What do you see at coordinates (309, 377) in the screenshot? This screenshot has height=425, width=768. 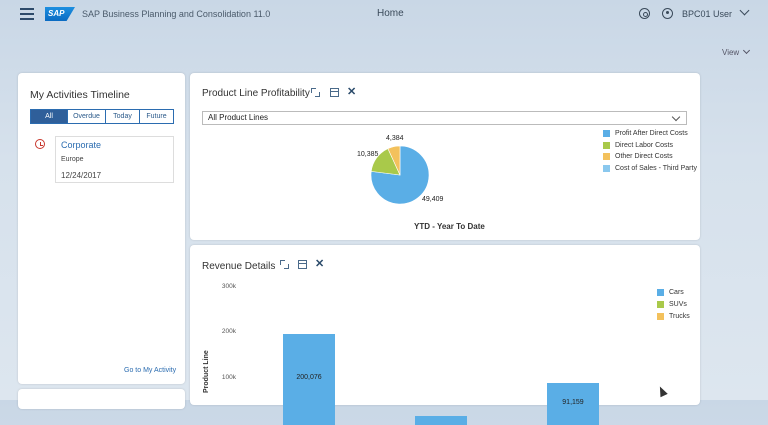 I see `bar-data-label: 200,076` at bounding box center [309, 377].